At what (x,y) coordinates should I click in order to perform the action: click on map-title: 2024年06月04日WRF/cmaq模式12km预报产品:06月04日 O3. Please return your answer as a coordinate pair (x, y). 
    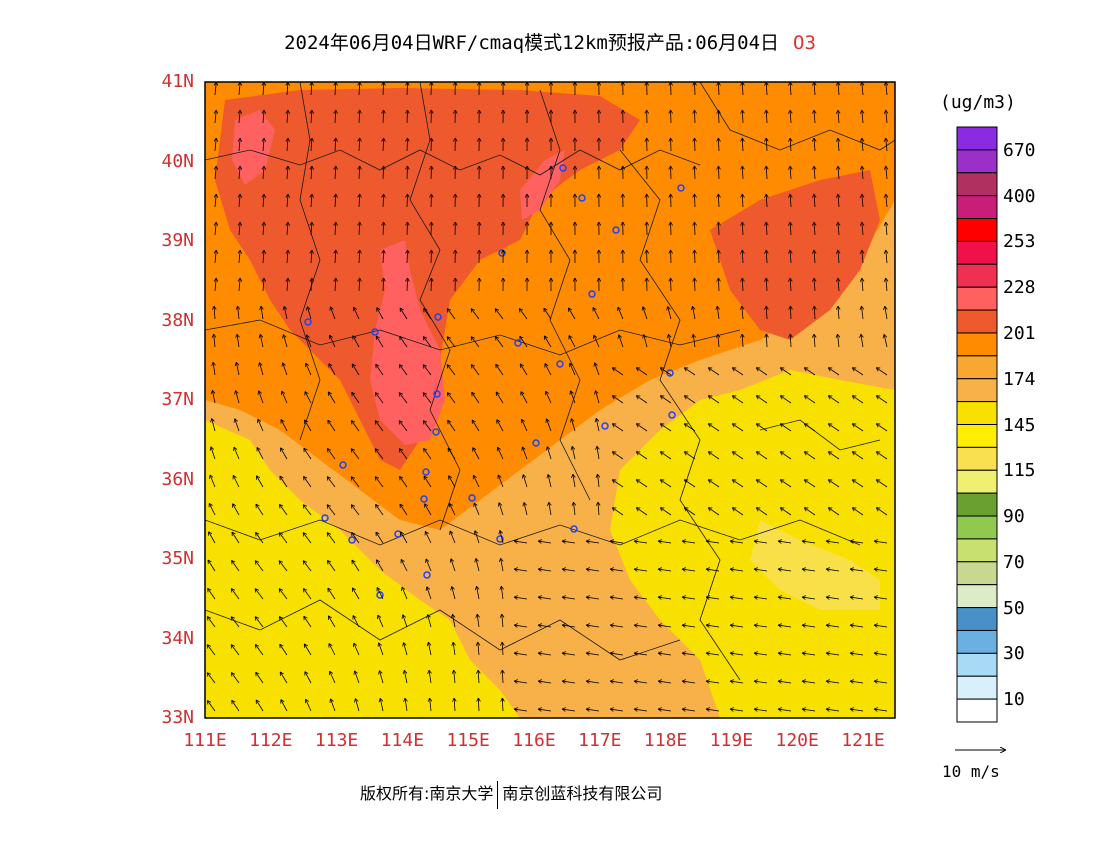
    Looking at the image, I should click on (550, 41).